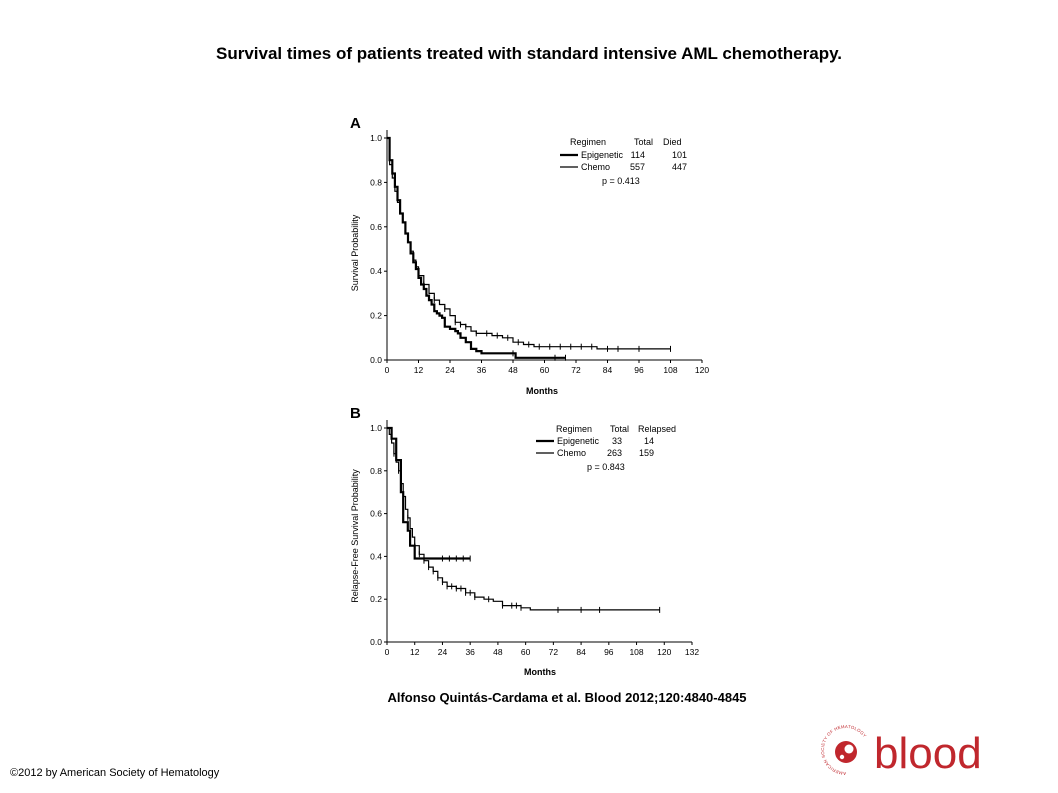 This screenshot has width=1058, height=793. I want to click on legend-count: 101, so click(679, 155).